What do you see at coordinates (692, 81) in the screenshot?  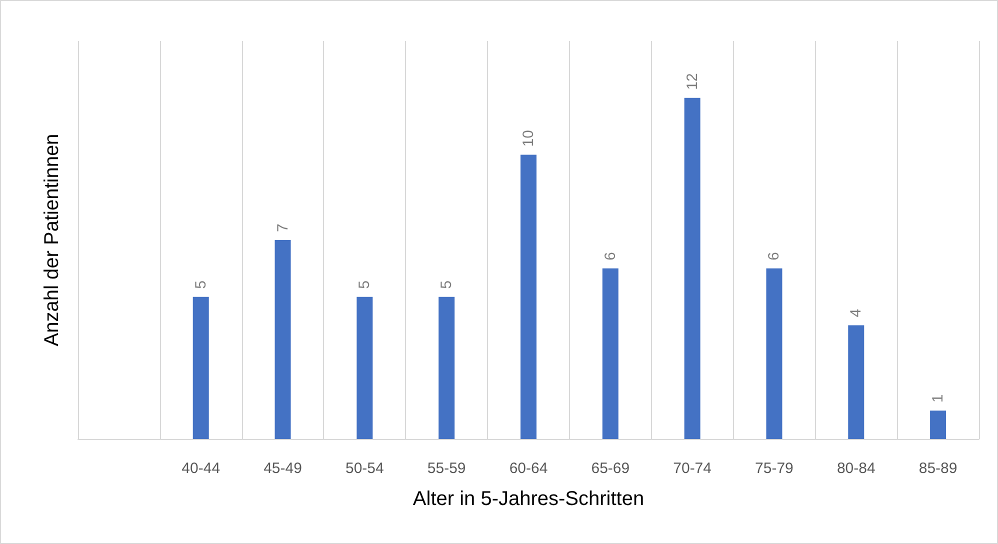 I see `data-label: 12` at bounding box center [692, 81].